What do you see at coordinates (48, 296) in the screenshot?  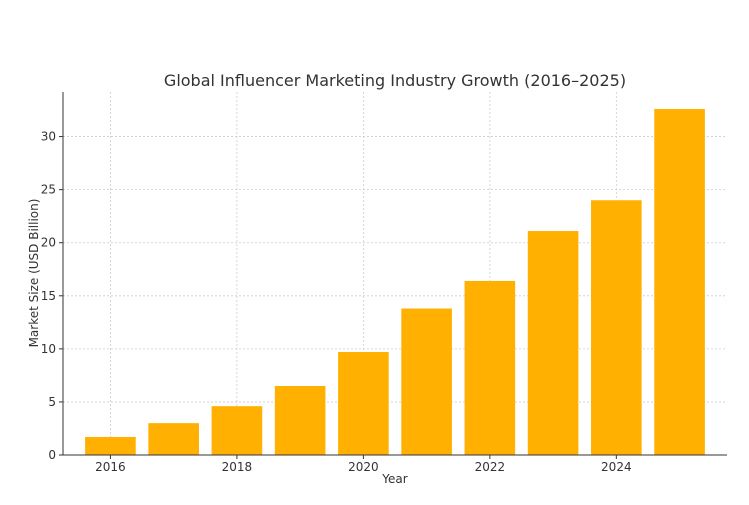 I see `y-tick-label: 15` at bounding box center [48, 296].